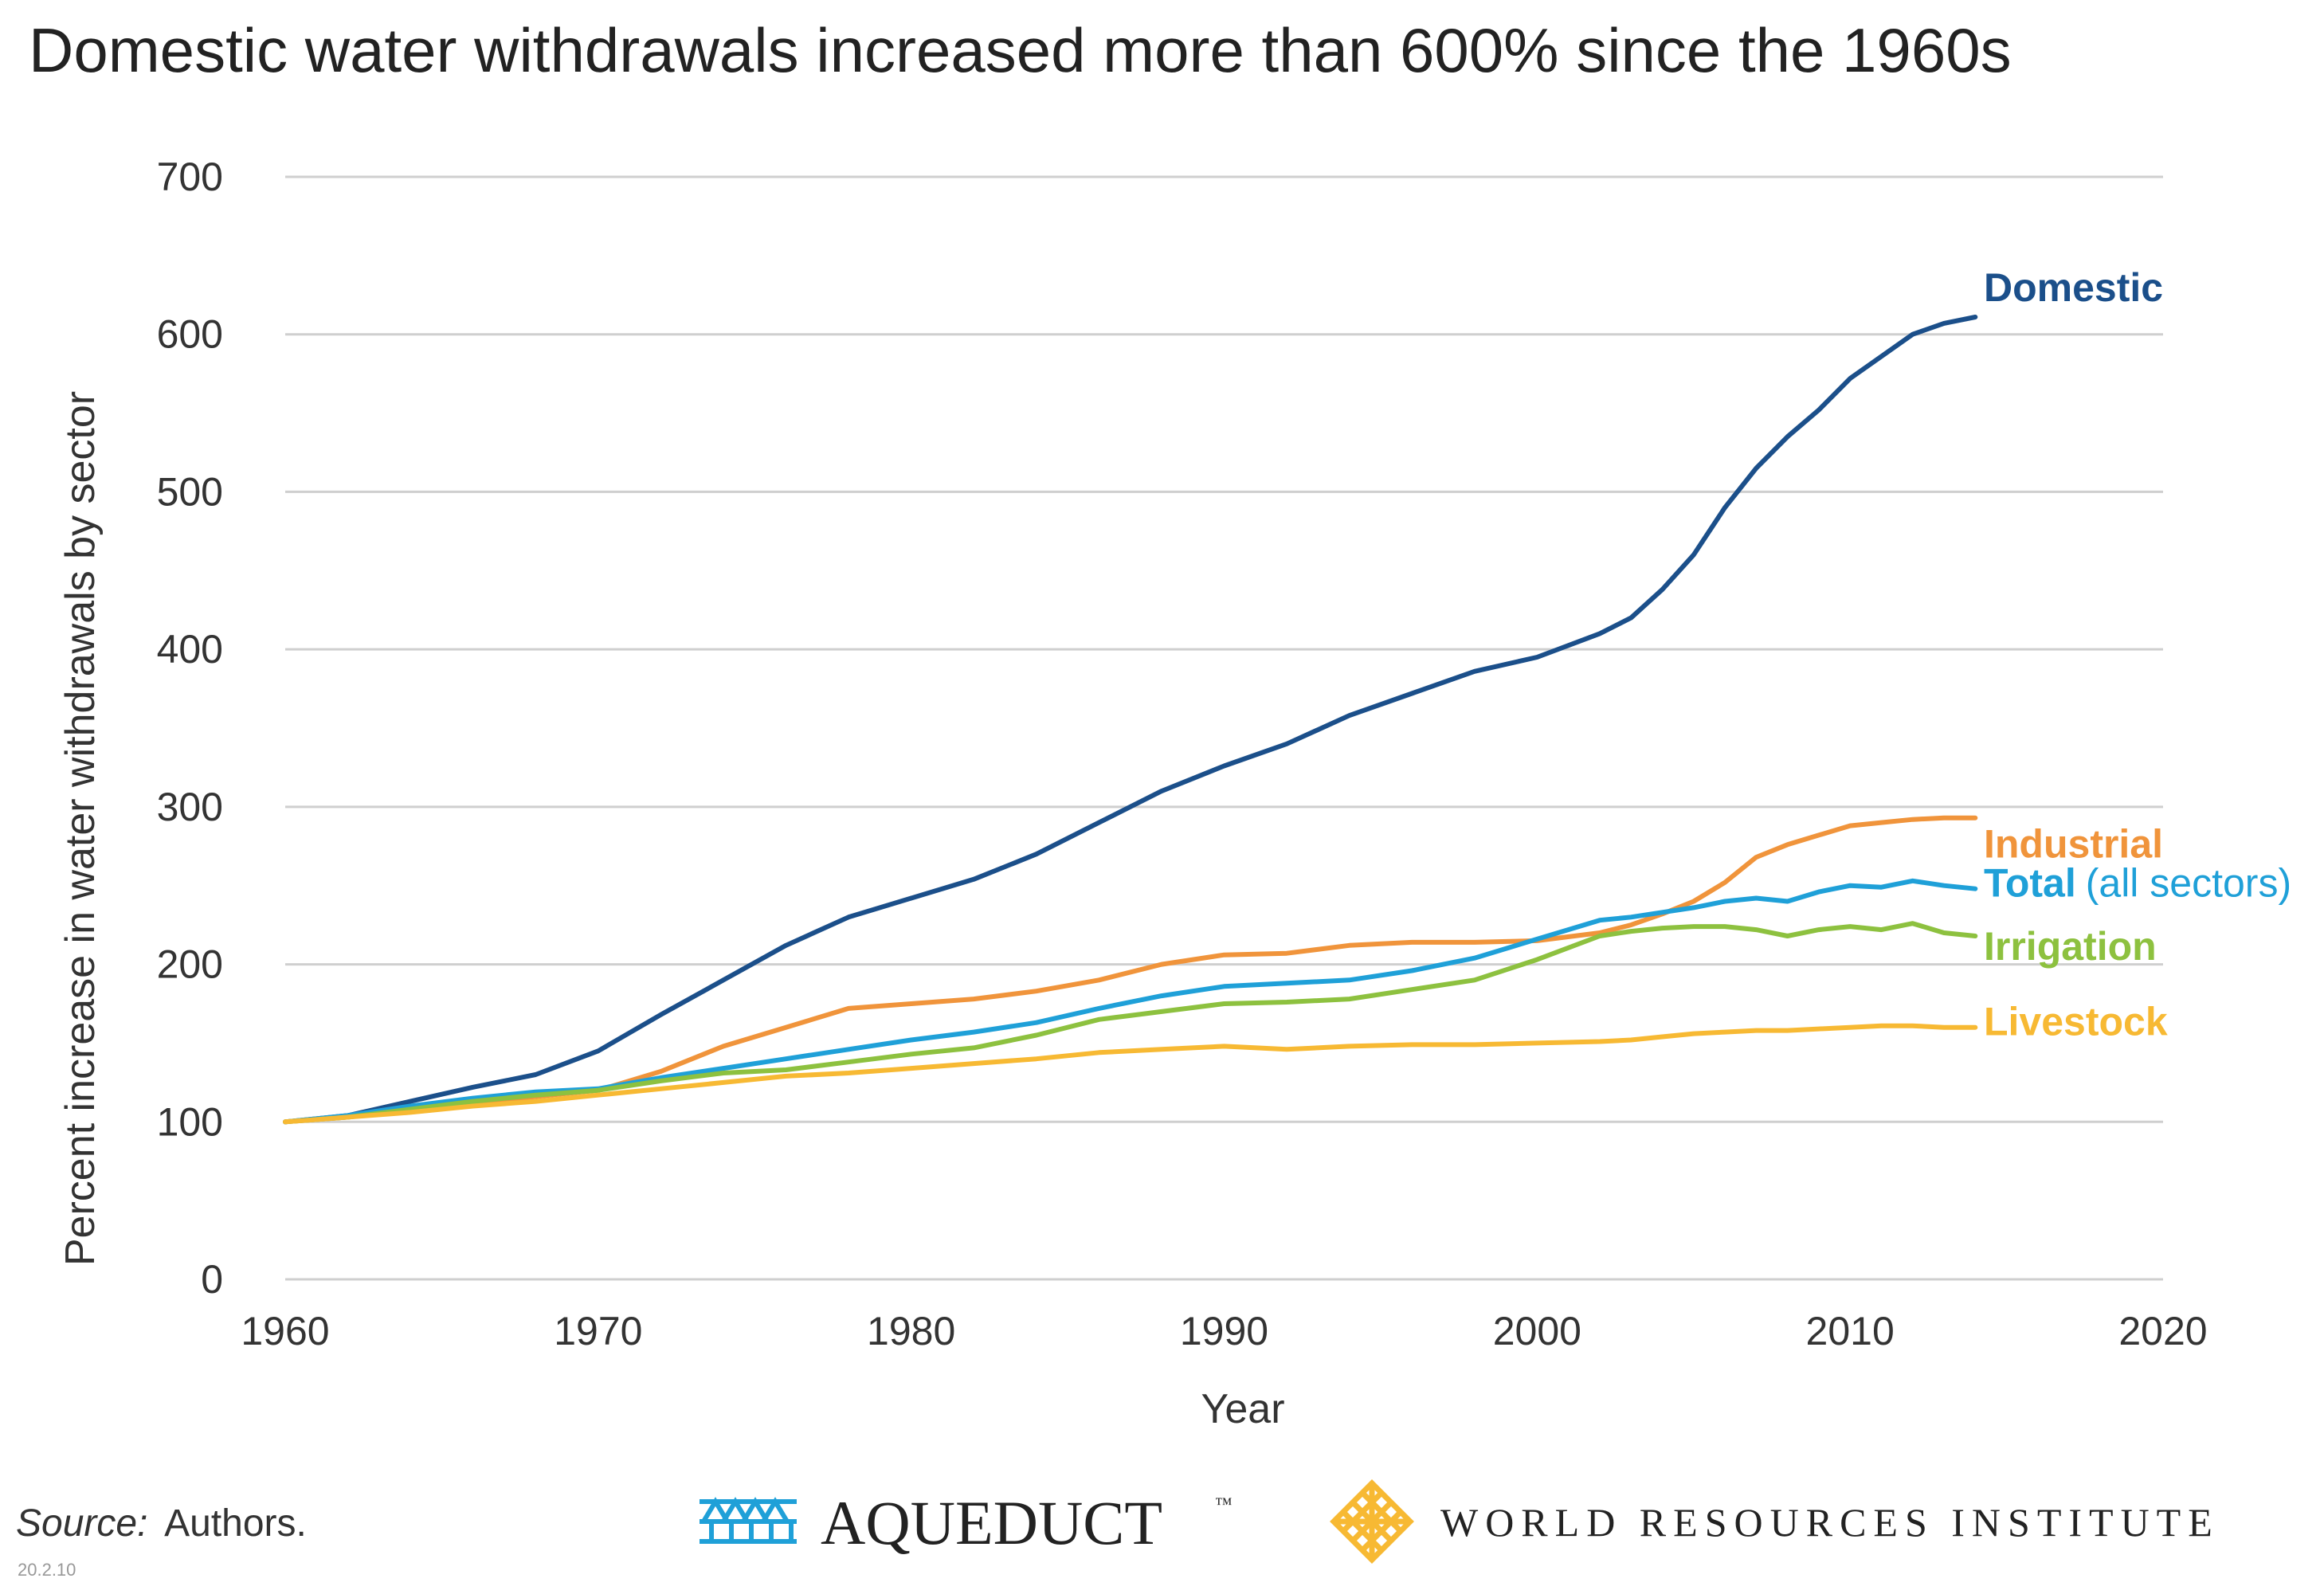  What do you see at coordinates (190, 807) in the screenshot?
I see `y-tick-label: 300` at bounding box center [190, 807].